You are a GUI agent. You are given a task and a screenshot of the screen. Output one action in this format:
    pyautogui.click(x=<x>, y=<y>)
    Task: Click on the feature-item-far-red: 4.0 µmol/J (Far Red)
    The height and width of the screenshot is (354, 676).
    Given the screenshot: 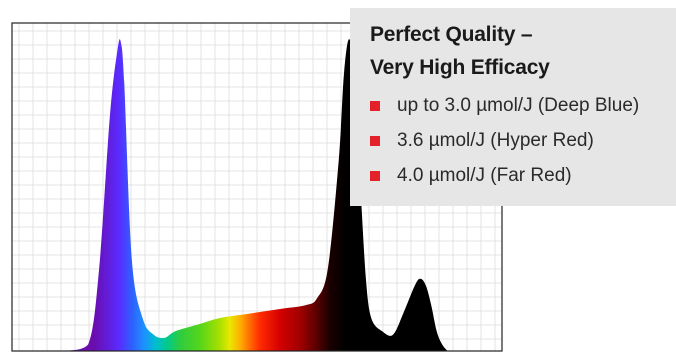 What is the action you would take?
    pyautogui.click(x=518, y=175)
    